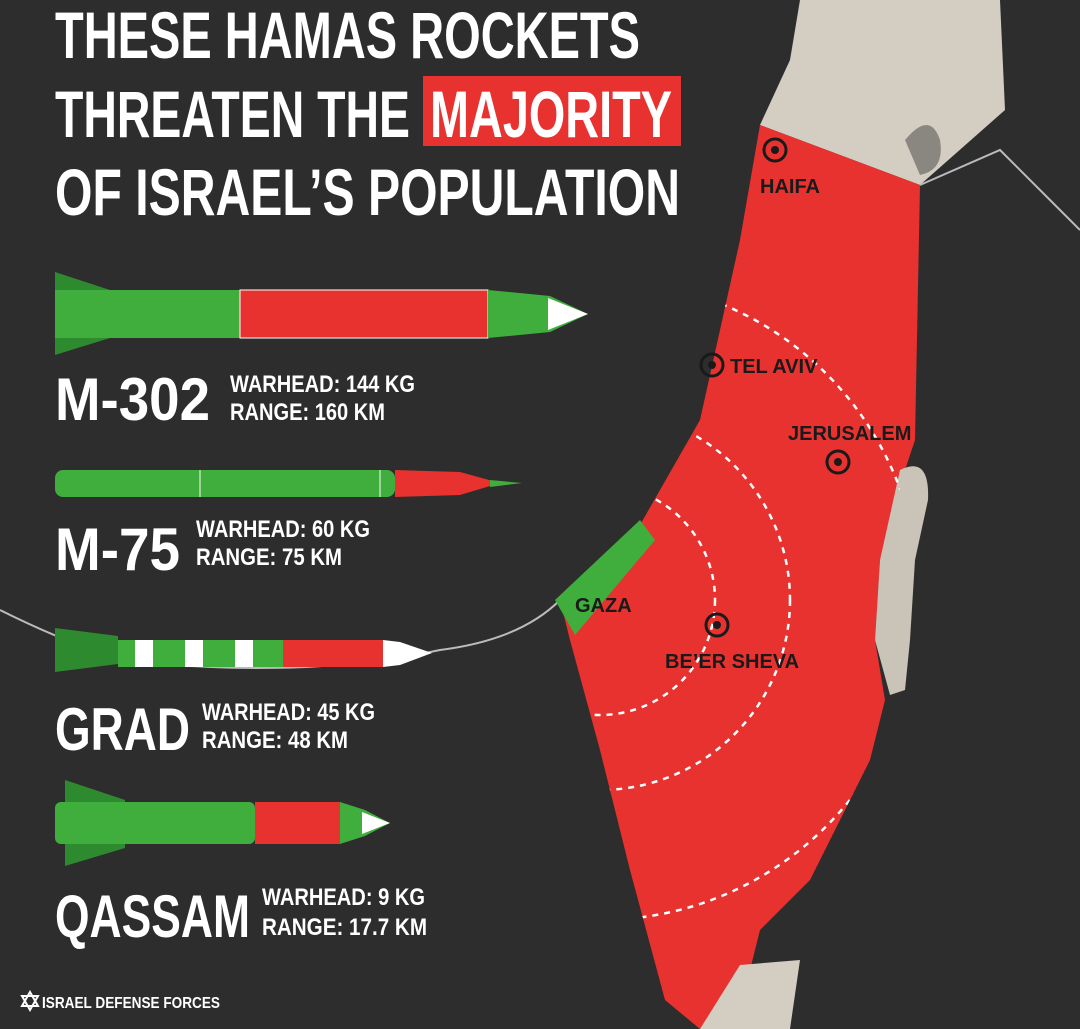  Describe the element at coordinates (999, 189) in the screenshot. I see `border` at that location.